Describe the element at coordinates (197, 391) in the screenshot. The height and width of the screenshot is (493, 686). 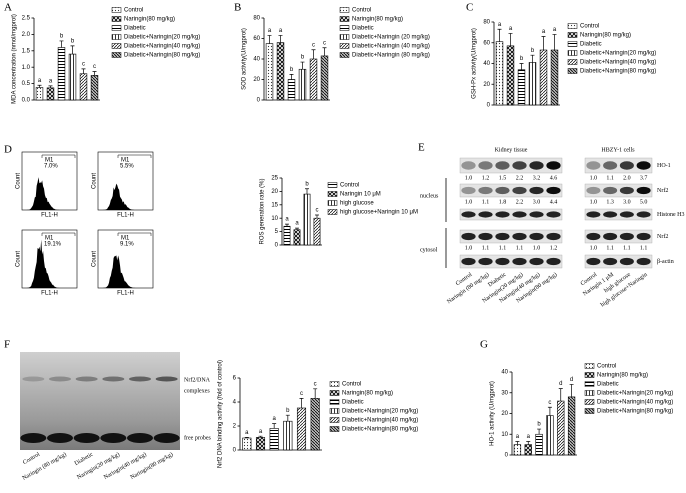
I see `gel-label: complexes` at that location.